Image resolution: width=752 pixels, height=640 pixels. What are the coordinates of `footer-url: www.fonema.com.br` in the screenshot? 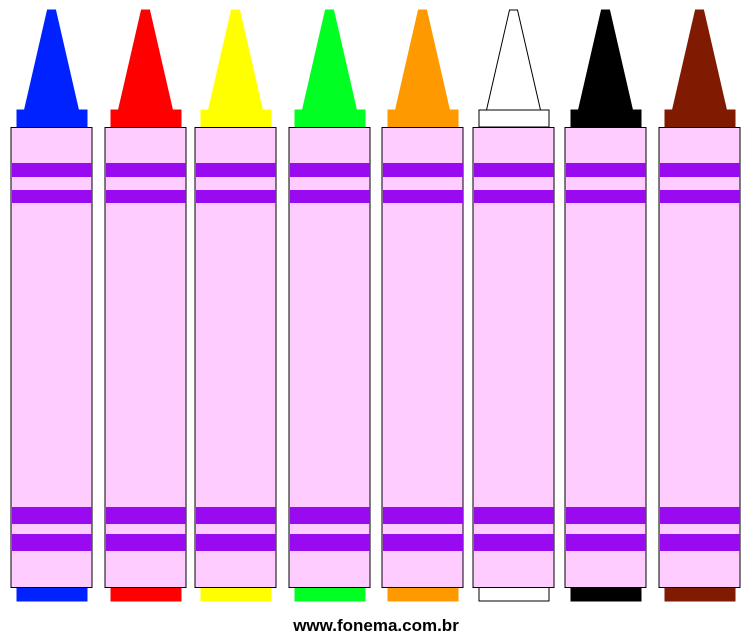 It's located at (376, 625).